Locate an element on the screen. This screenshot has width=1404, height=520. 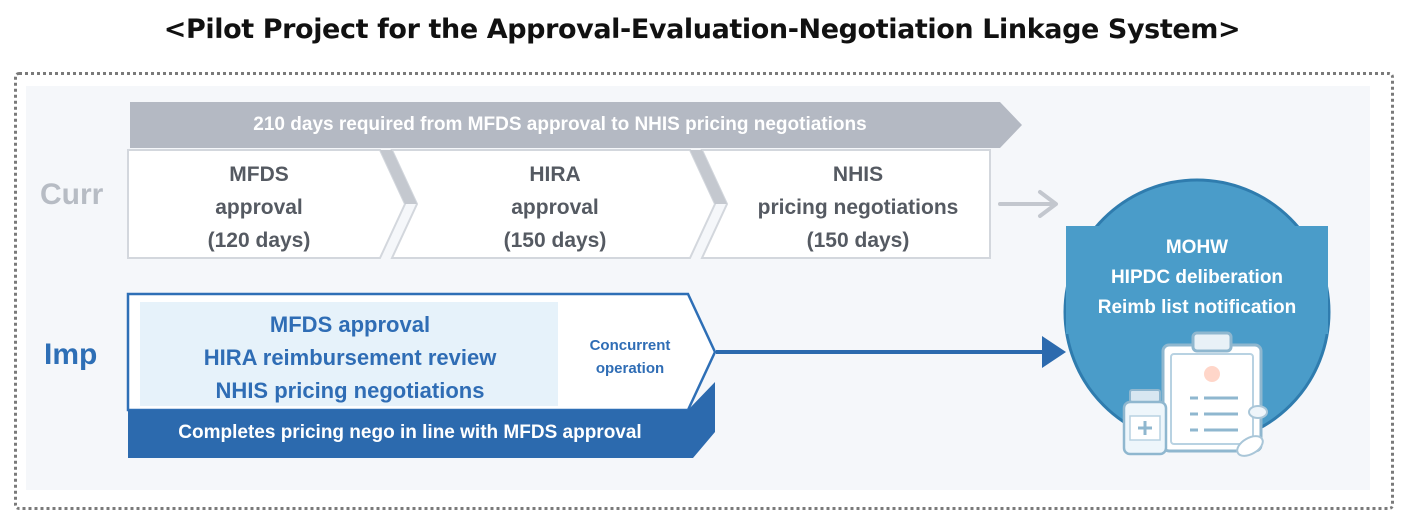
circle-org: MOHW is located at coordinates (1197, 247).